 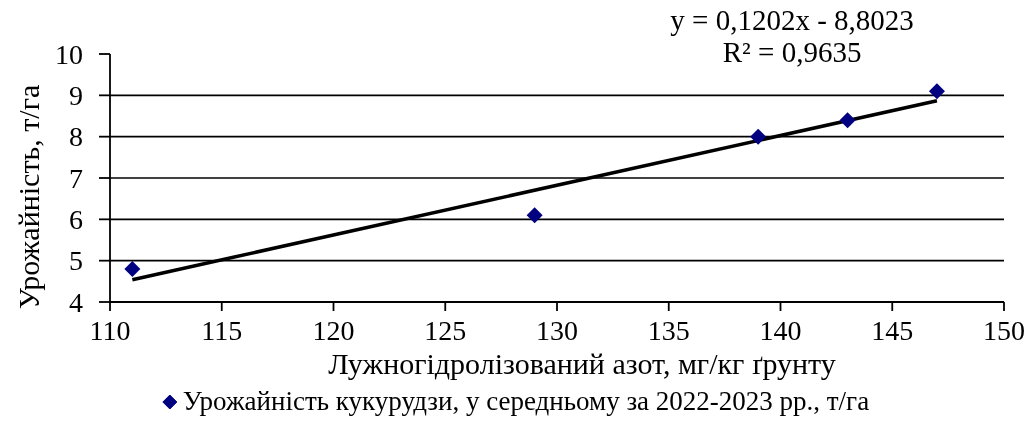 I want to click on y-tick-label: 5, so click(x=76, y=261).